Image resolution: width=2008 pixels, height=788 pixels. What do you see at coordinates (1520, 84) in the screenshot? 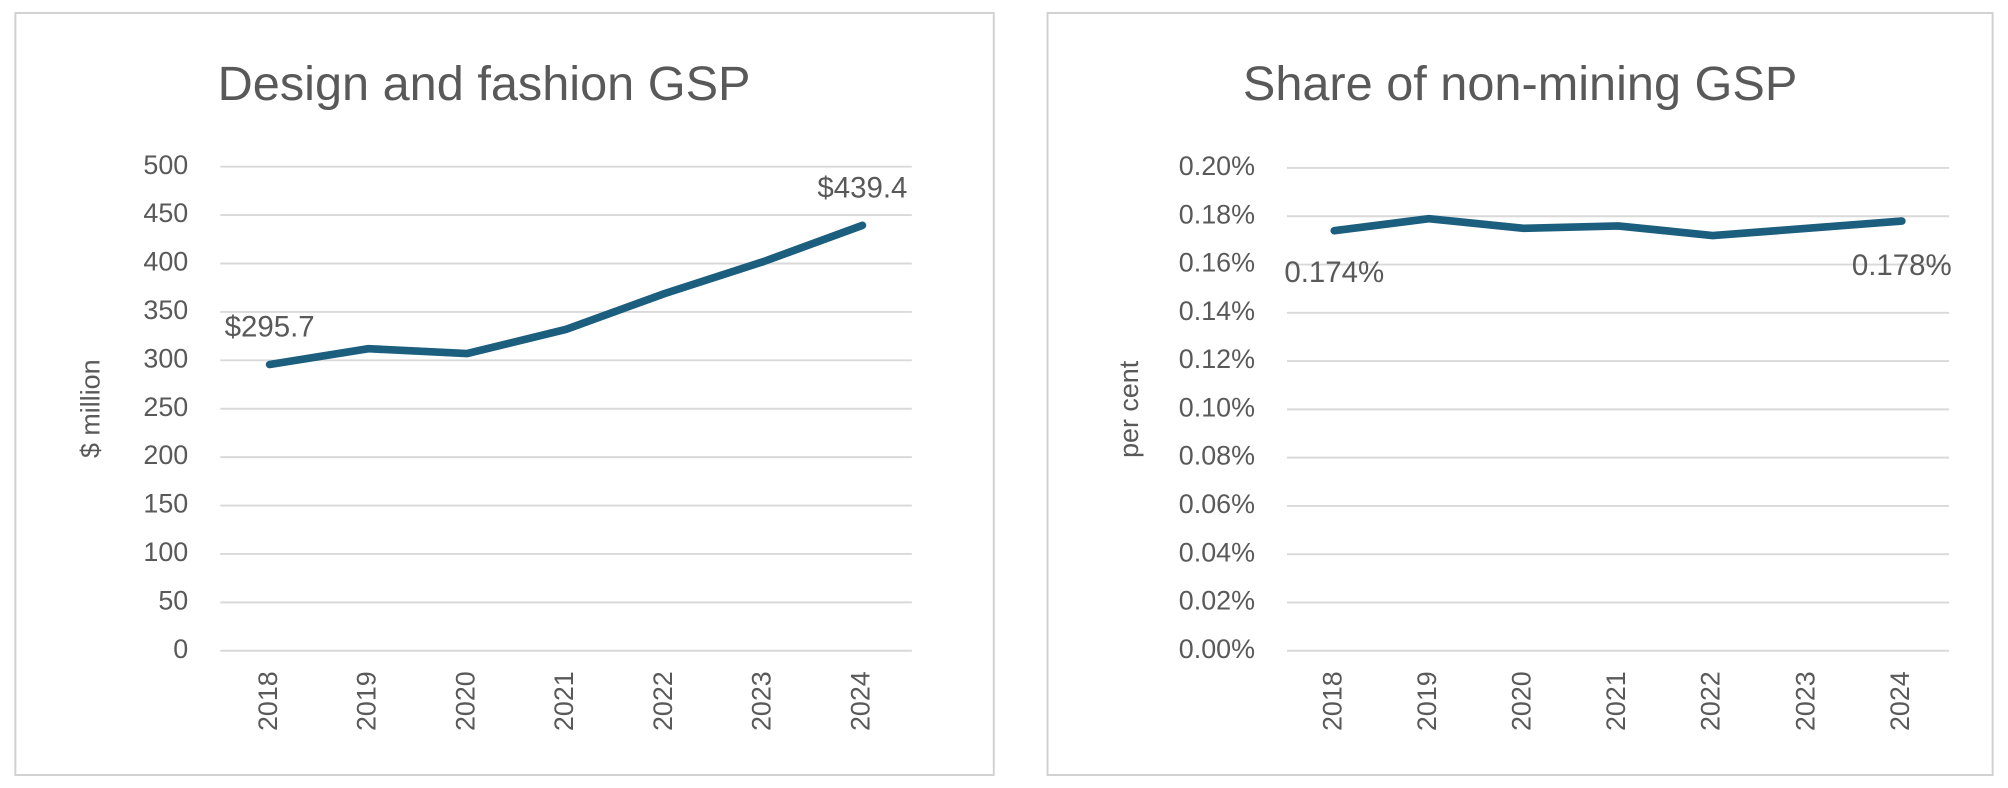
I see `chart-title: Share of non-mining GSP` at bounding box center [1520, 84].